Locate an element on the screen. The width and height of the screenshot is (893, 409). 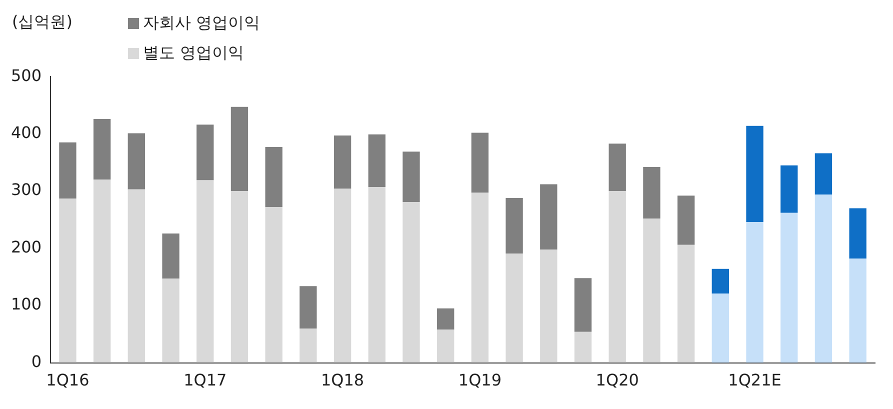
legend-label: 별도 영업이익 is located at coordinates (193, 53).